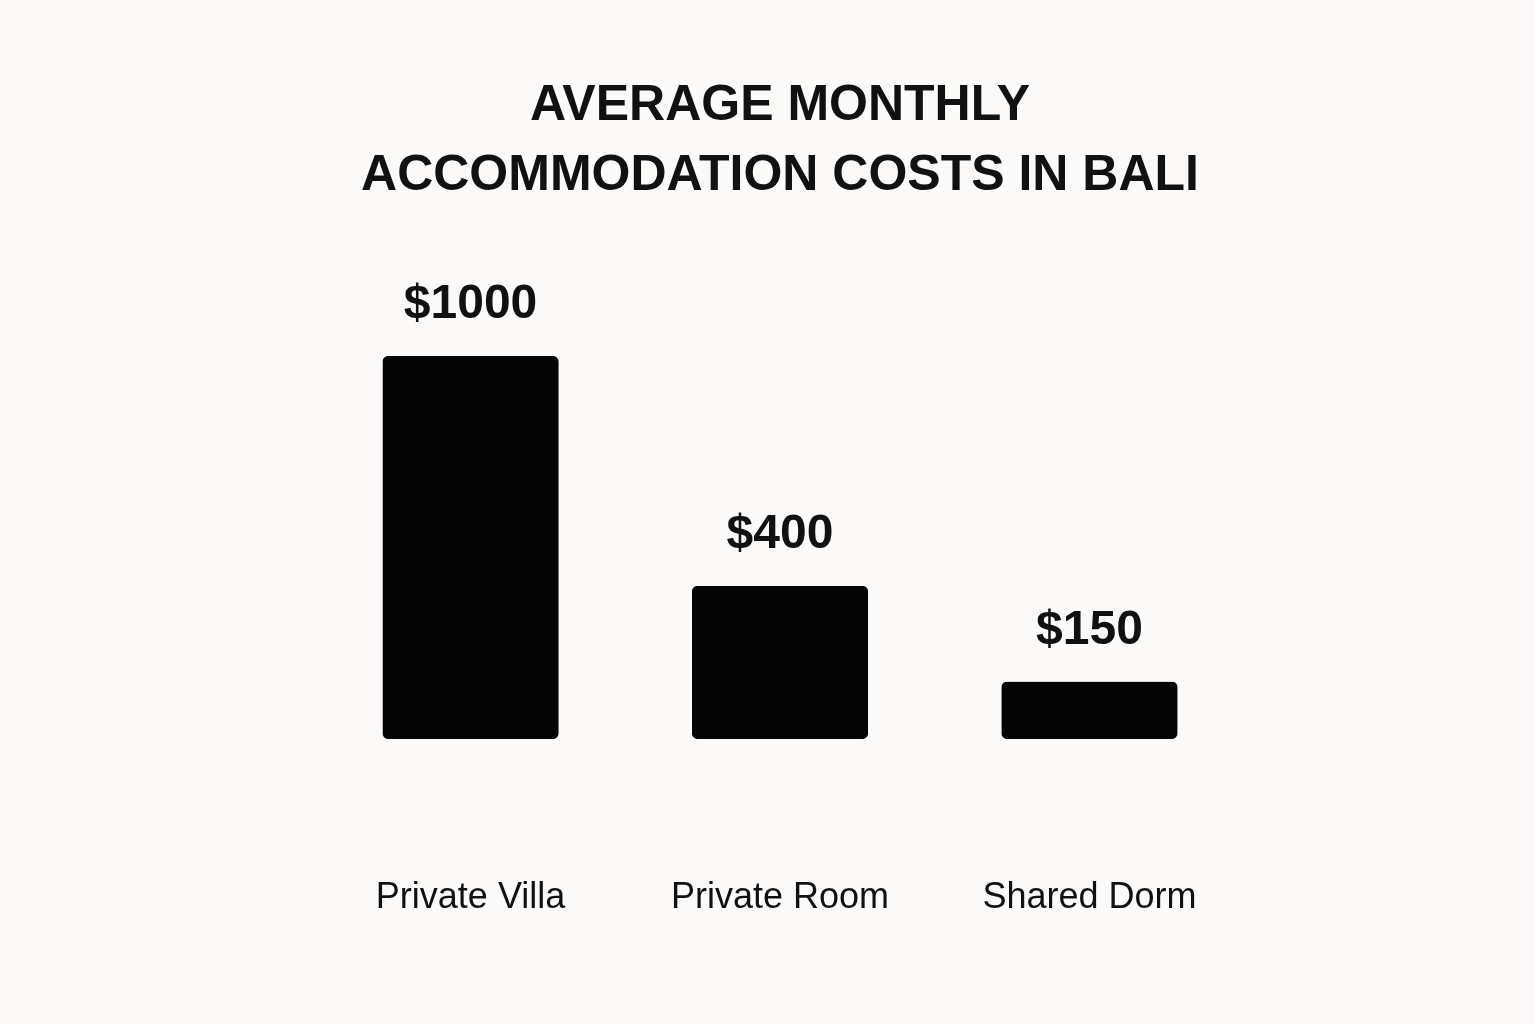 The width and height of the screenshot is (1536, 1024). What do you see at coordinates (471, 895) in the screenshot?
I see `x-tick-label: Private Villa` at bounding box center [471, 895].